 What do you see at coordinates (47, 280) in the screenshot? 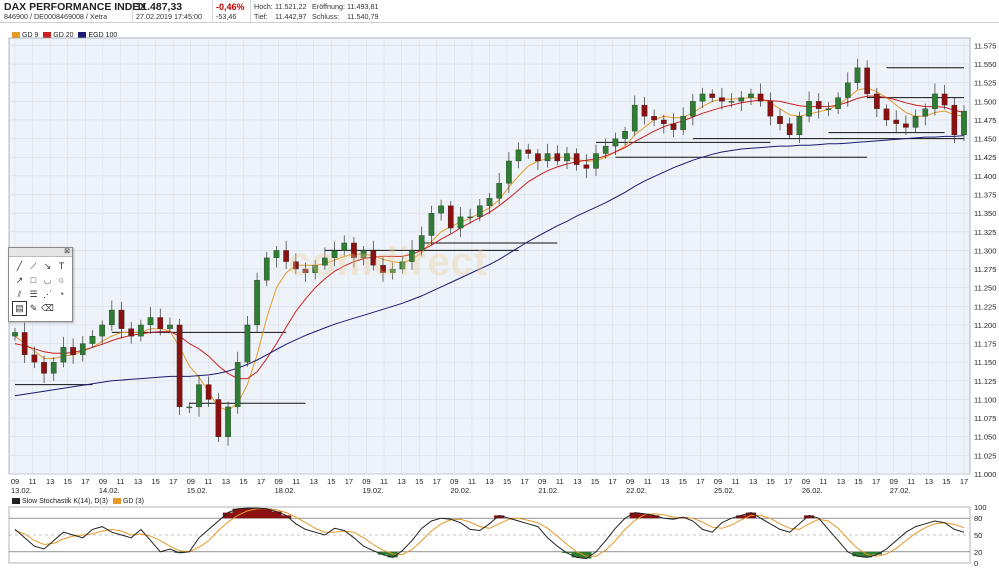
I see `arc-tool-icon: ◡` at bounding box center [47, 280].